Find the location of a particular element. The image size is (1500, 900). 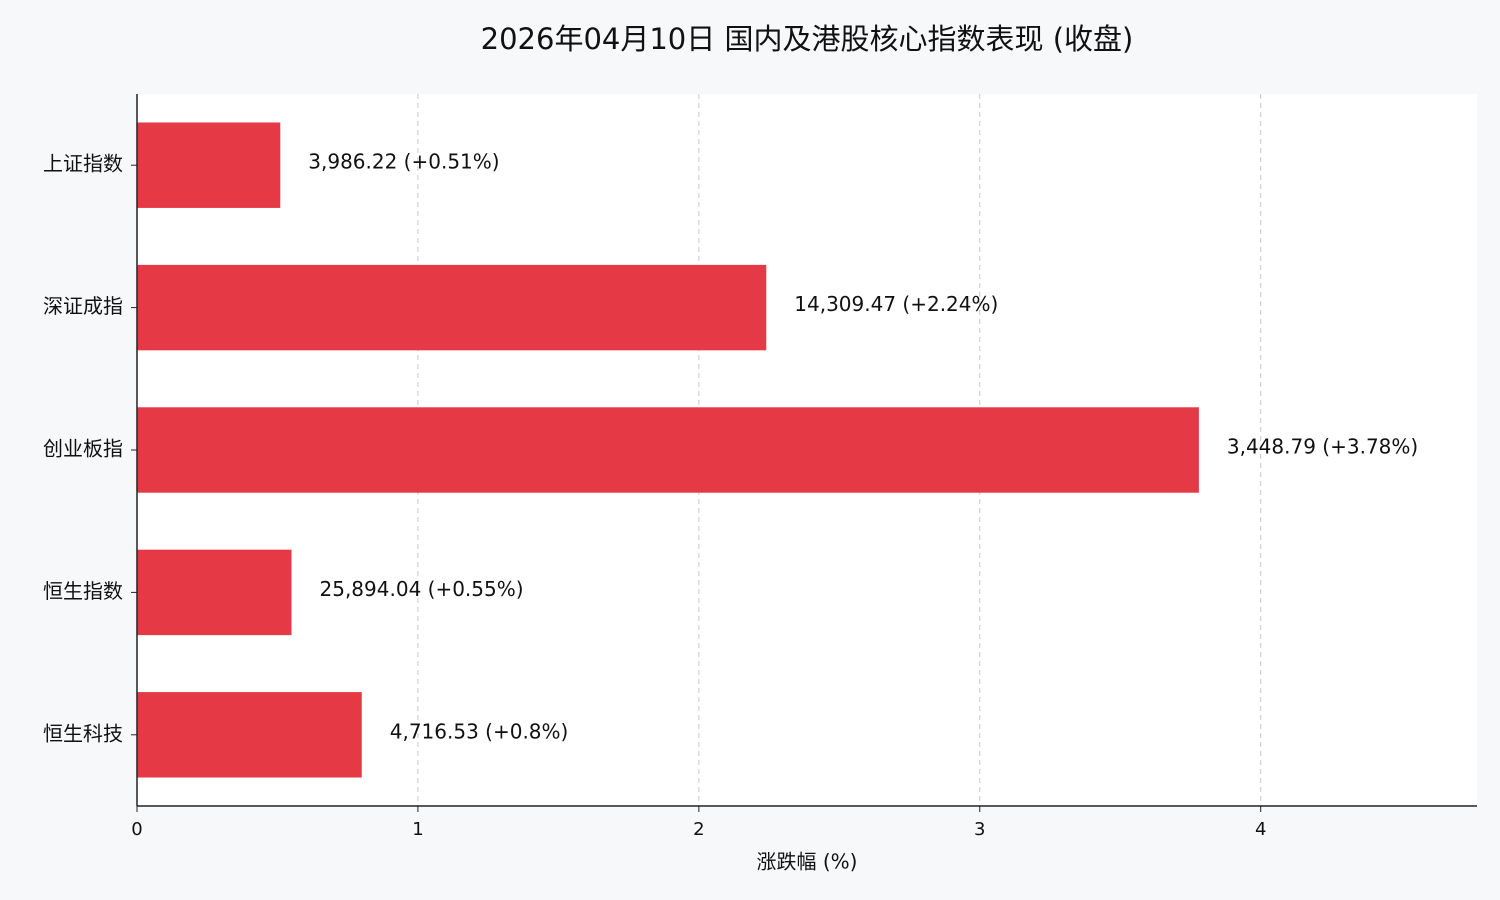

x-tick-label: 2 is located at coordinates (698, 829).